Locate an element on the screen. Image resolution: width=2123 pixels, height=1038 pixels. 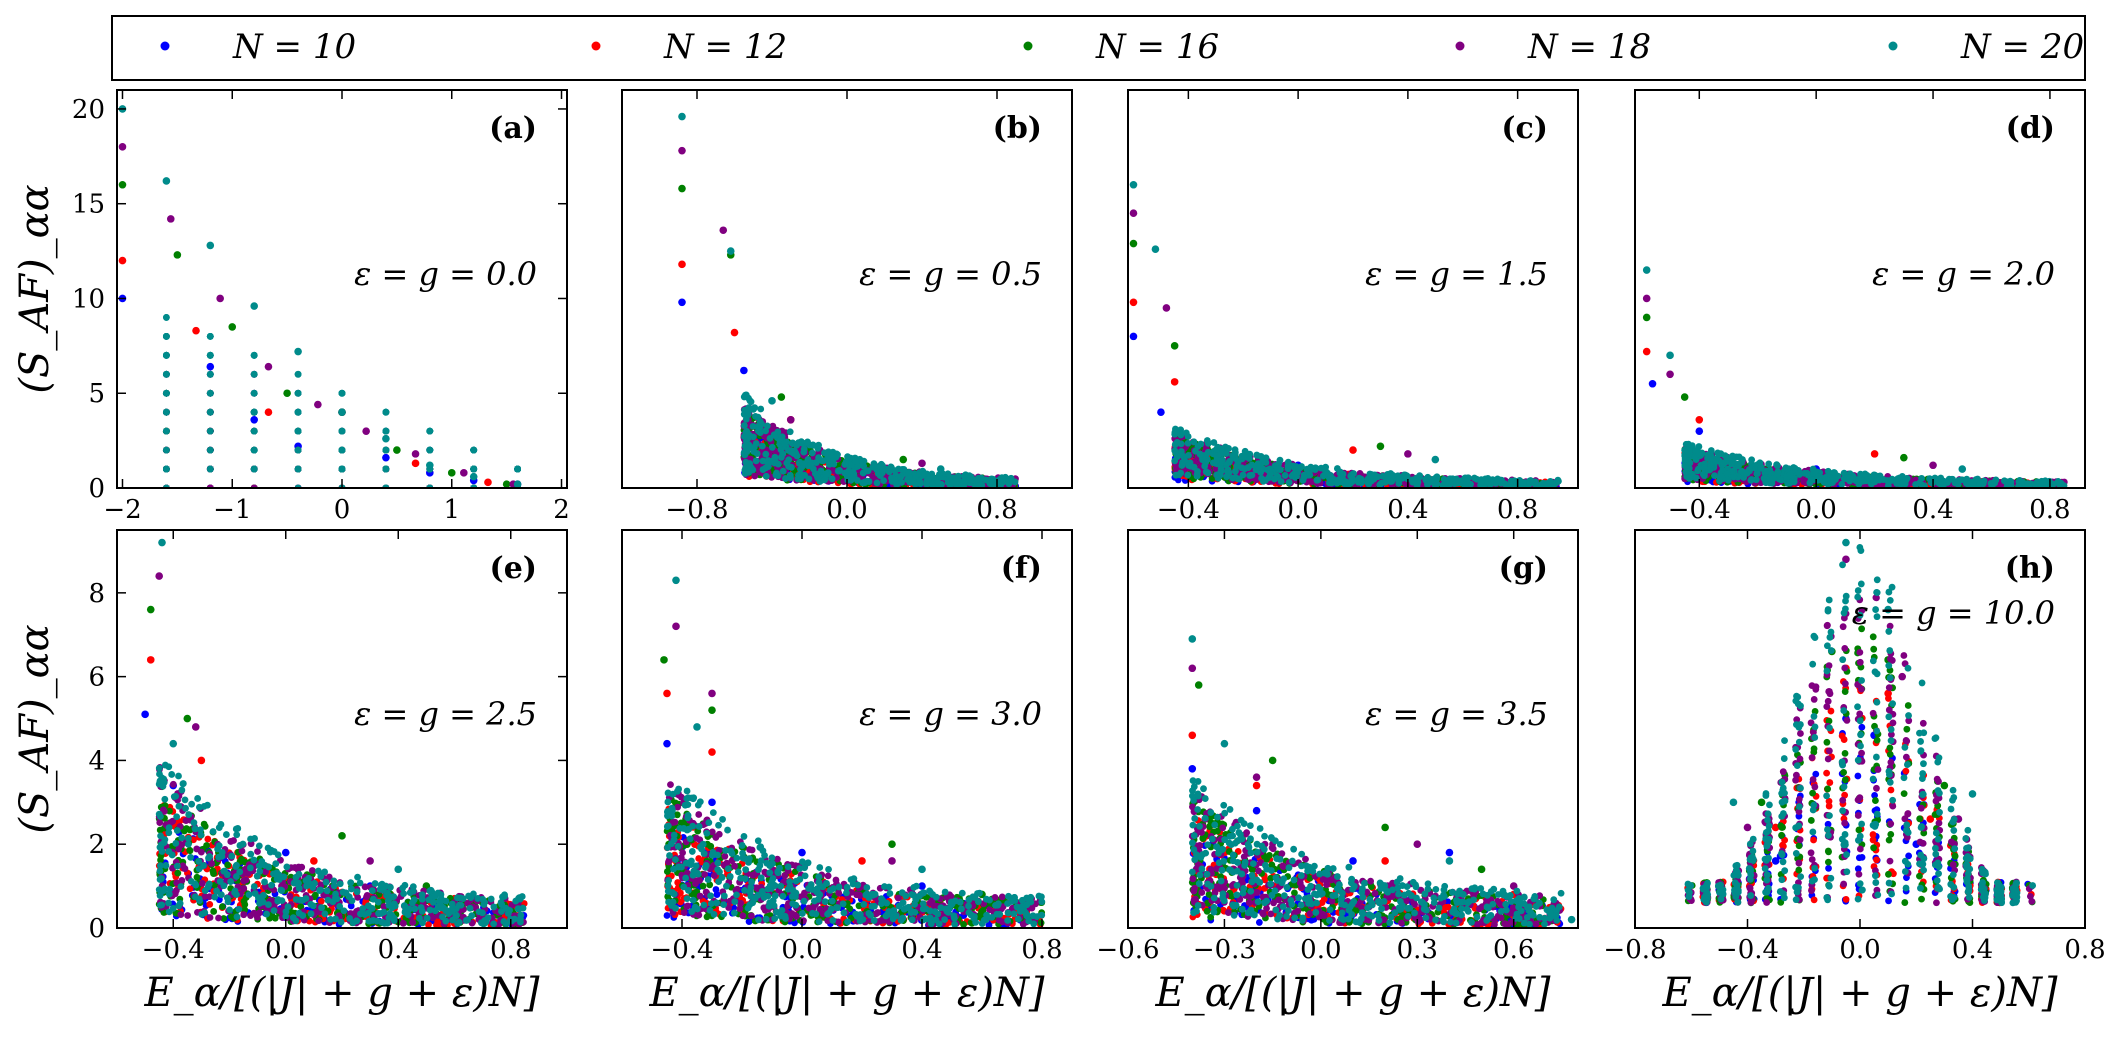
panel-letter: (b) is located at coordinates (1017, 128).